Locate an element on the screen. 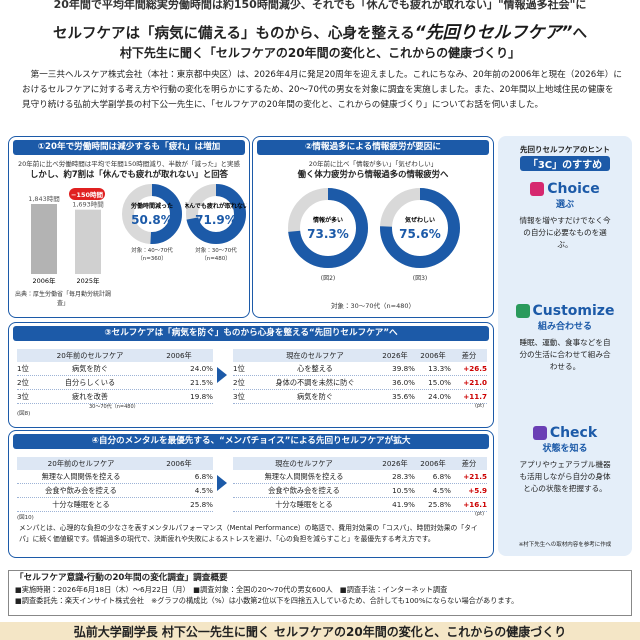  cell: 35.6% is located at coordinates (403, 396).